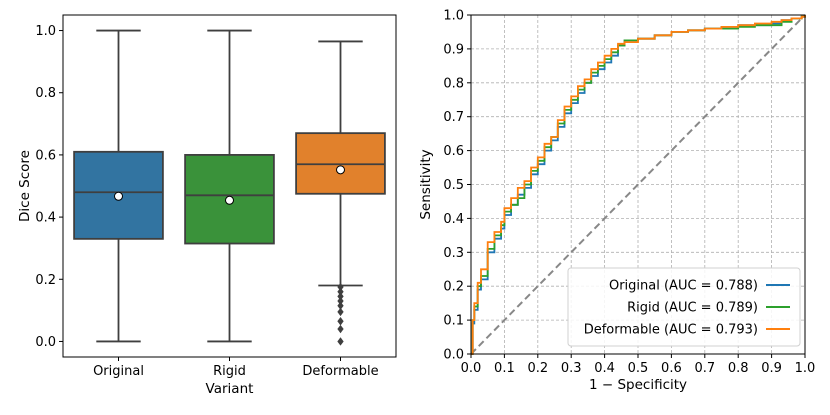 This screenshot has width=830, height=415. What do you see at coordinates (683, 286) in the screenshot?
I see `legend-label-original: Original (AUC = 0.788)` at bounding box center [683, 286].